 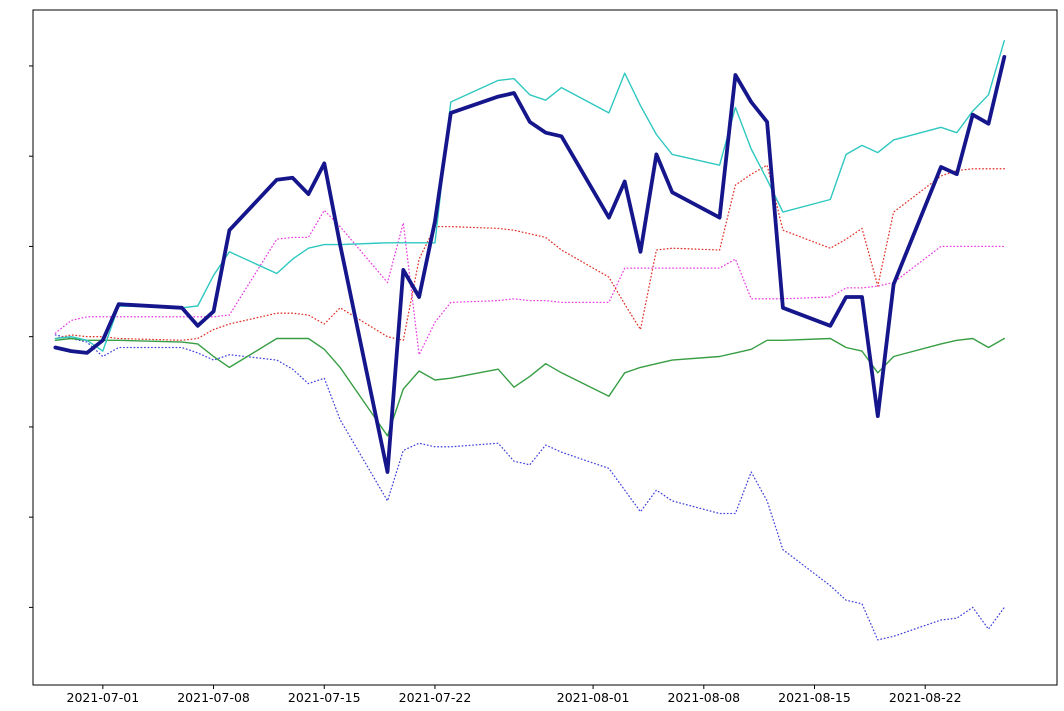 I want to click on green-solid-line, so click(x=529, y=387).